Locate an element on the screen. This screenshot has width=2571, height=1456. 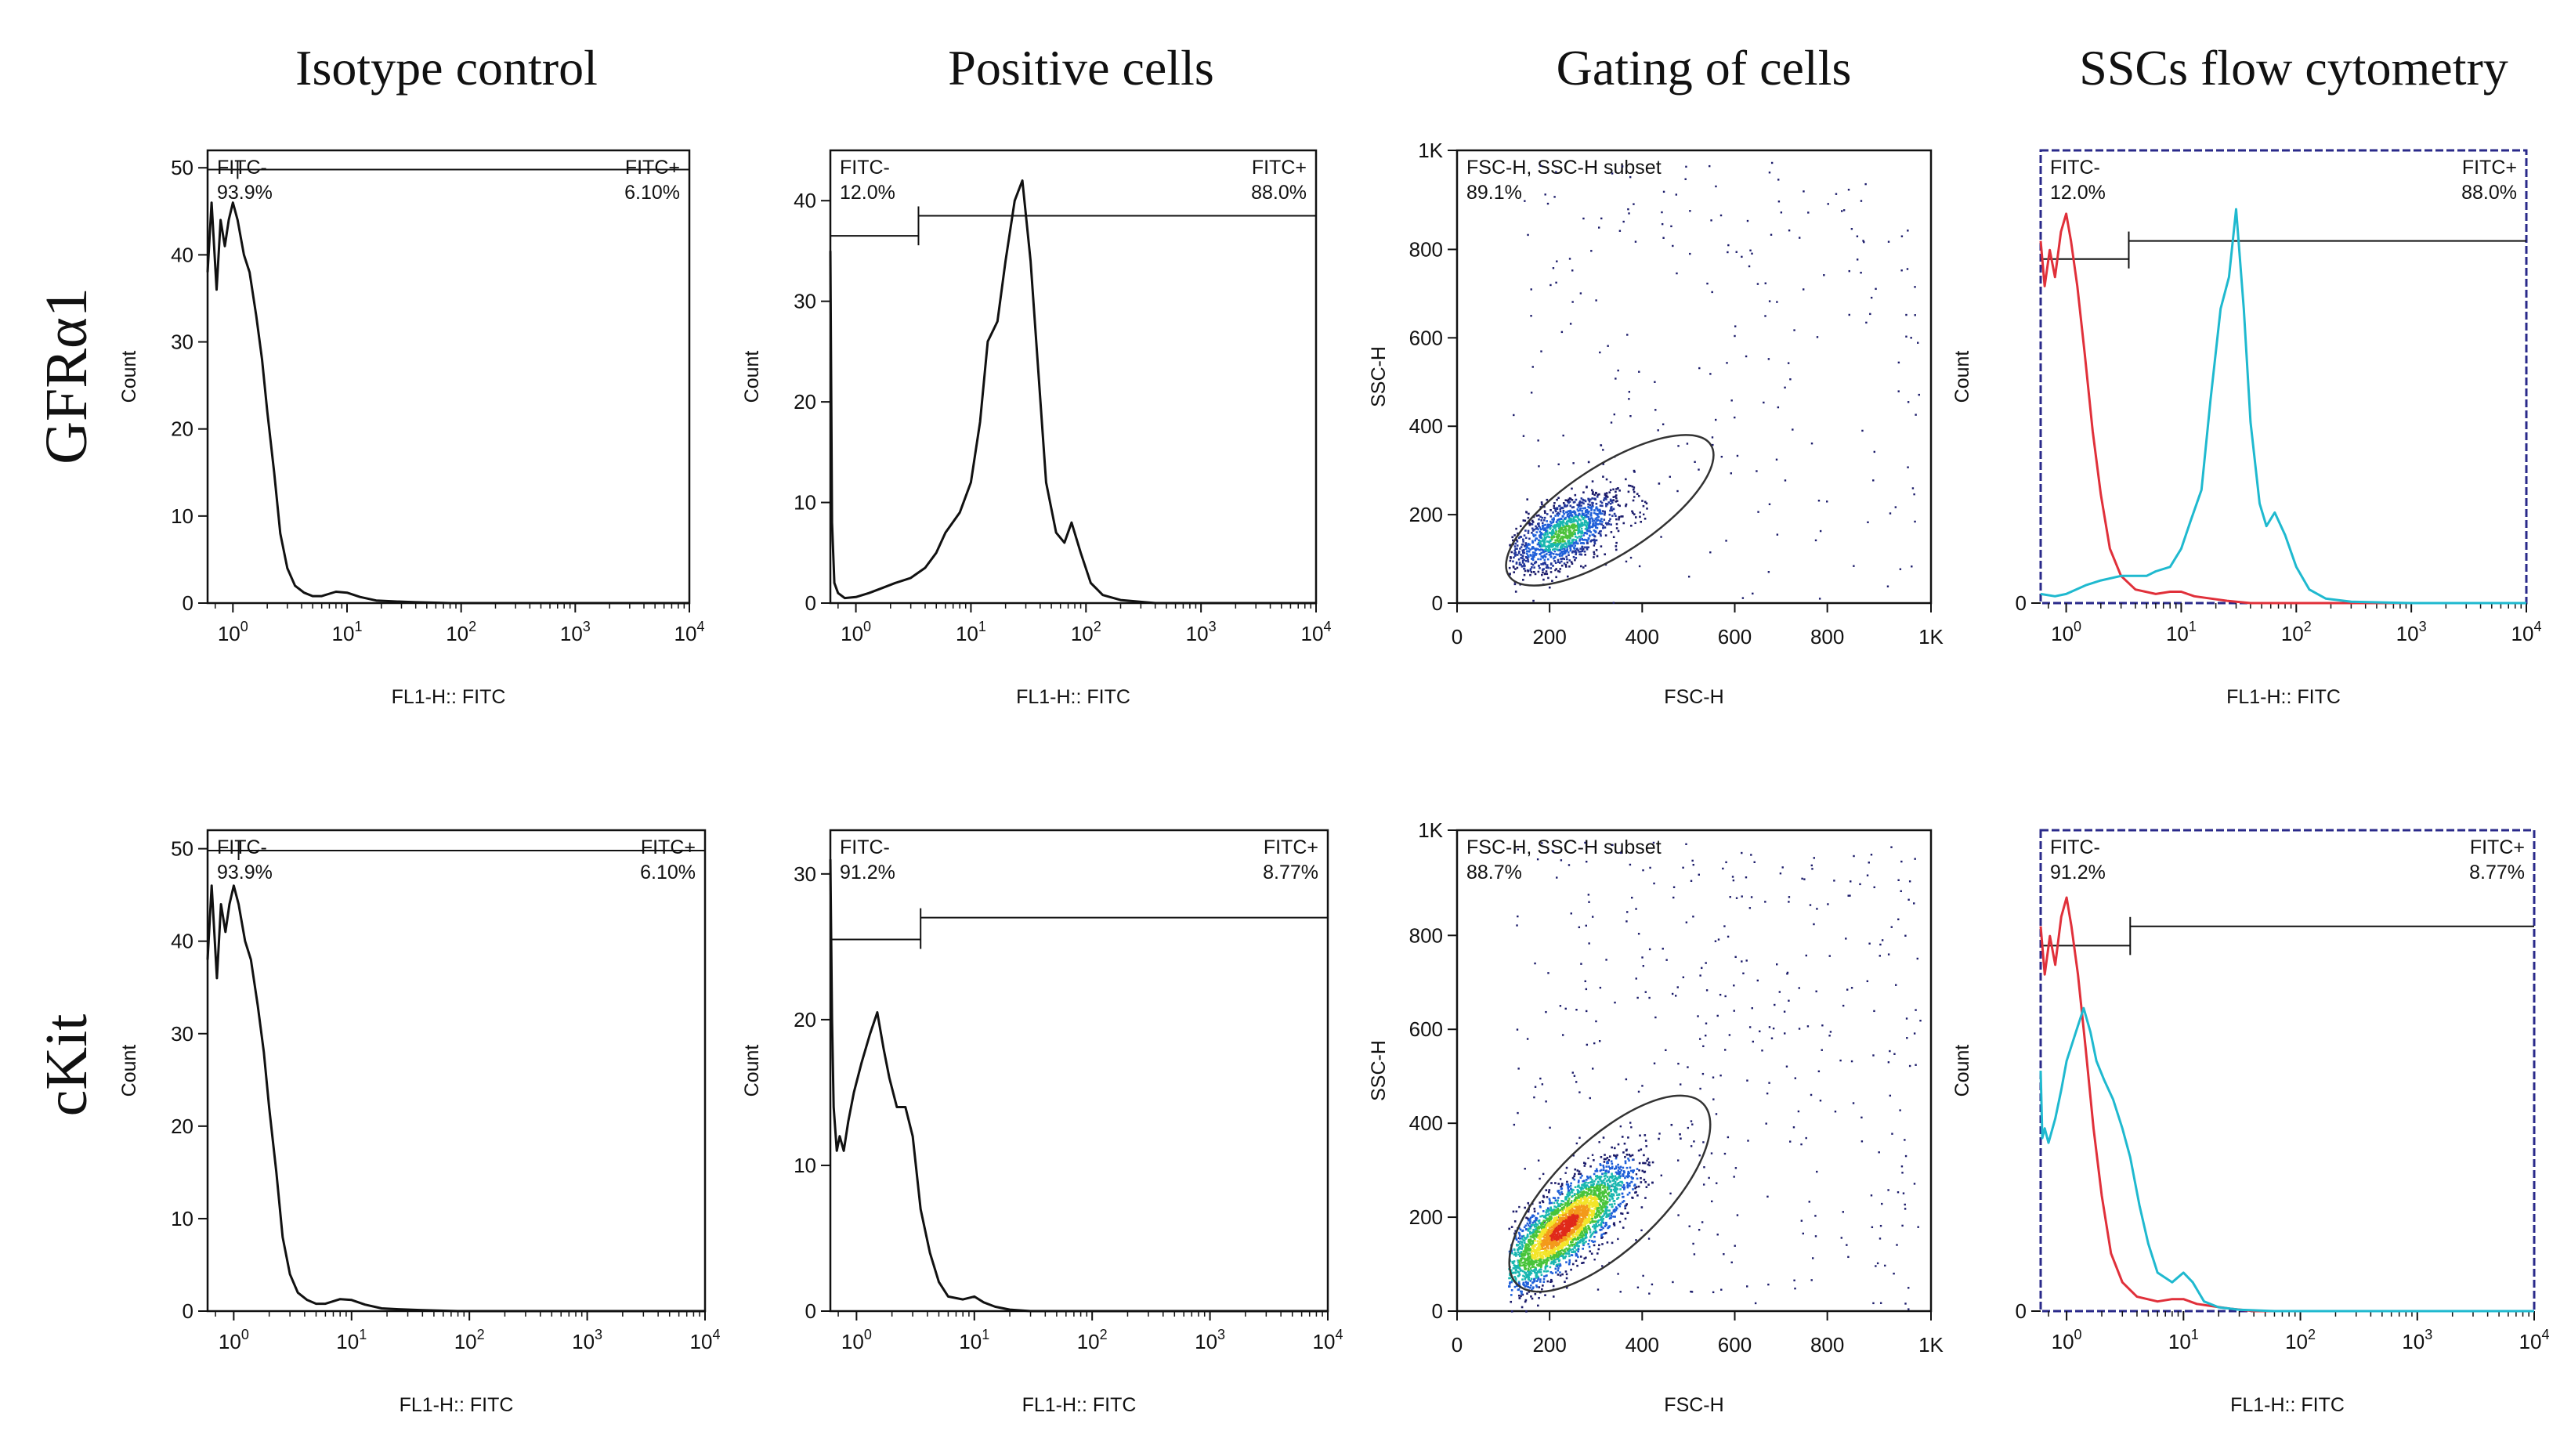
gate-subset-label: FSC-H, SSC-H subset is located at coordinates (1564, 847).